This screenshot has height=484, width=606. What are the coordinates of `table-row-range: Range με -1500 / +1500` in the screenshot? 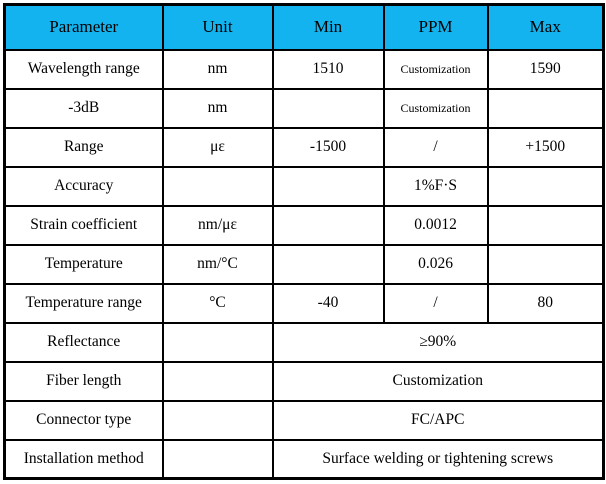 It's located at (304, 147).